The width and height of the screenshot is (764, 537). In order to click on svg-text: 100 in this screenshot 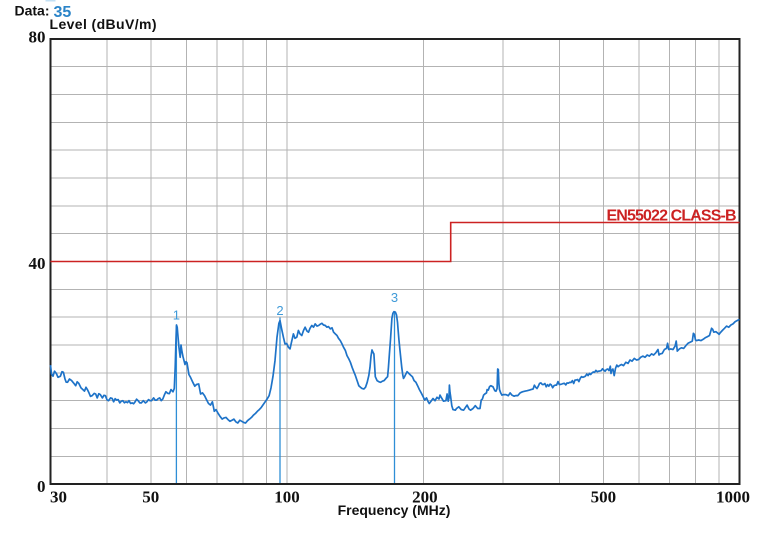, I will do `click(287, 497)`.